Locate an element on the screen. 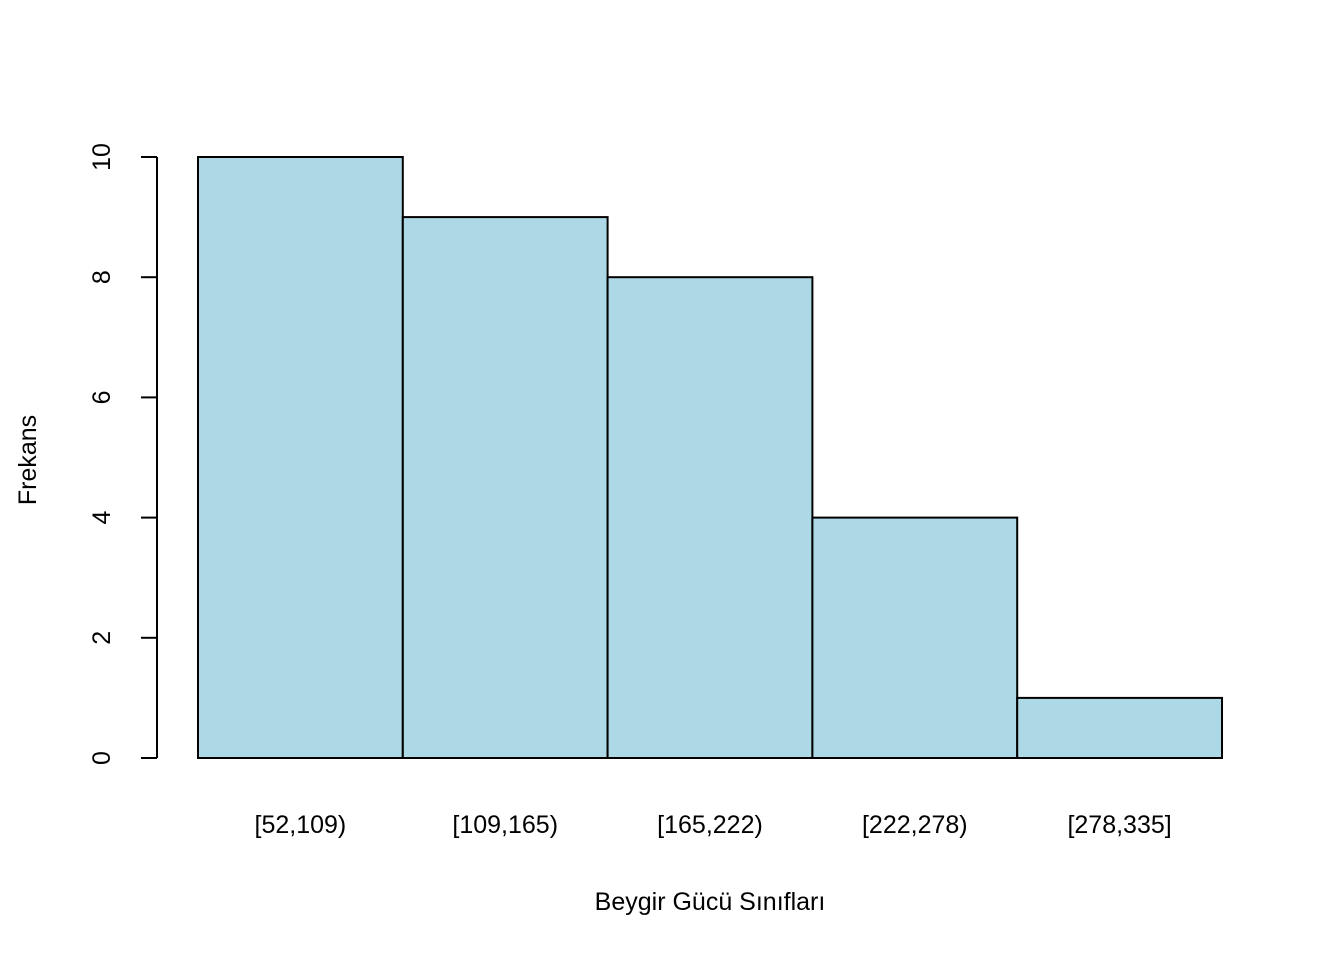  y-tick-label: 8 is located at coordinates (102, 277).